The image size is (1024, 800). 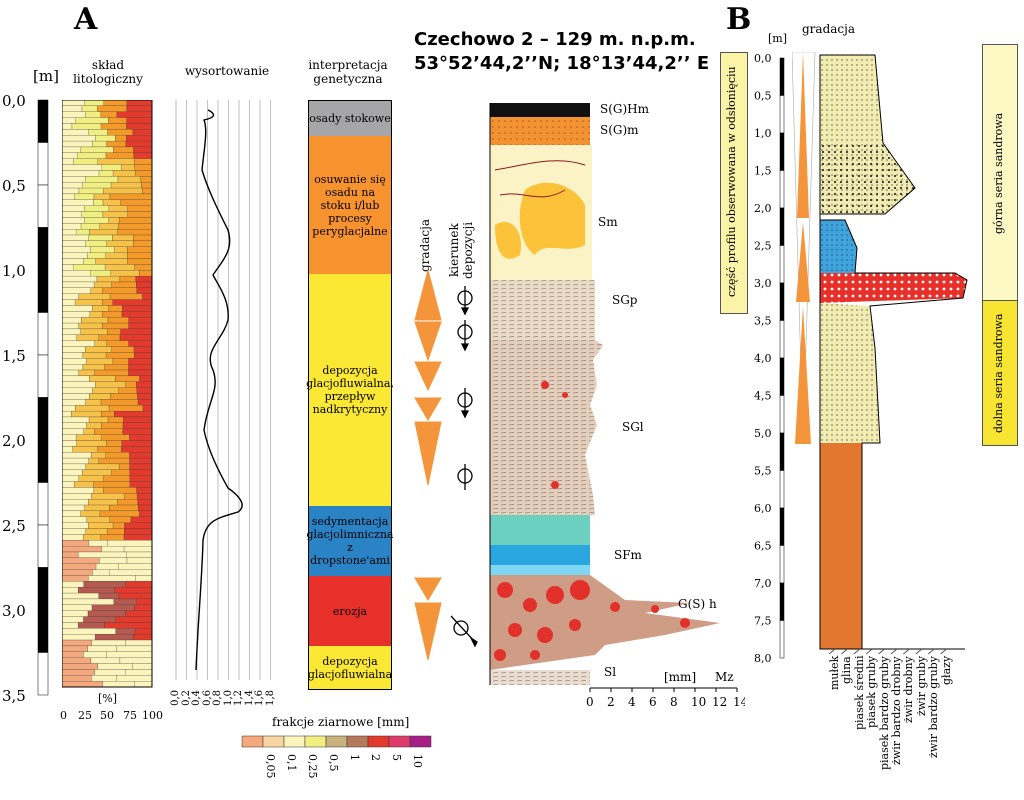 I want to click on depth-tick-label-b: 7,5, so click(x=763, y=621).